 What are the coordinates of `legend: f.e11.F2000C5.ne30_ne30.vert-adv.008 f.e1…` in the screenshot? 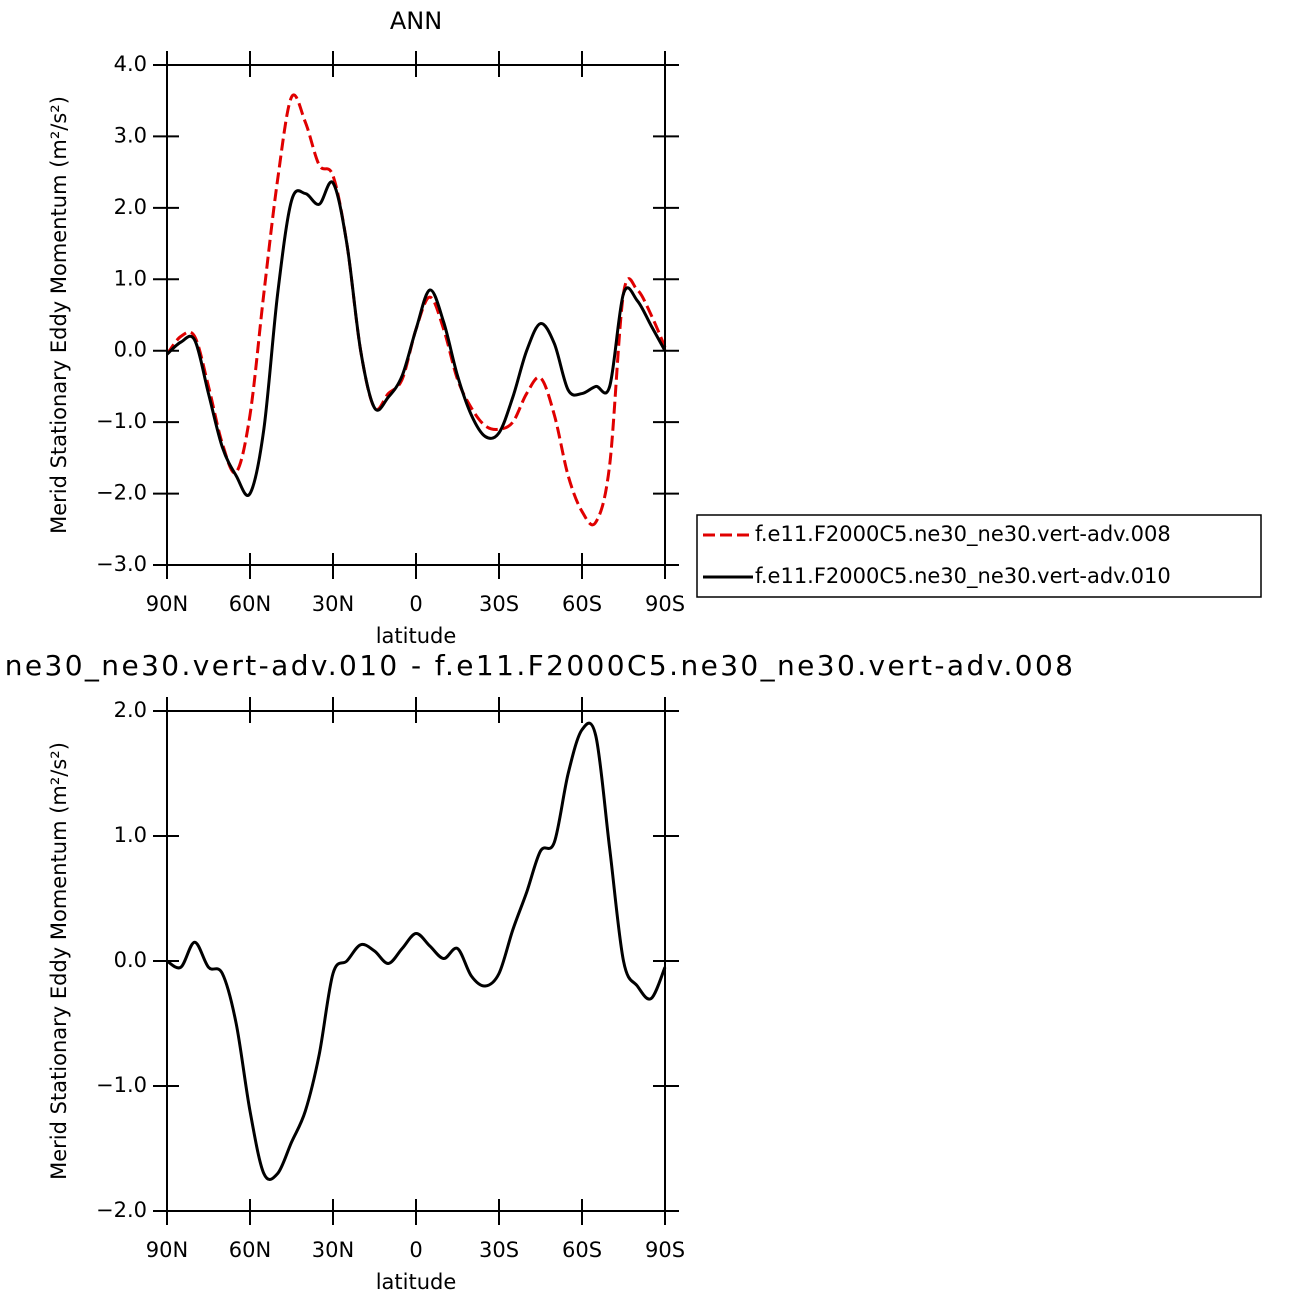 It's located at (979, 556).